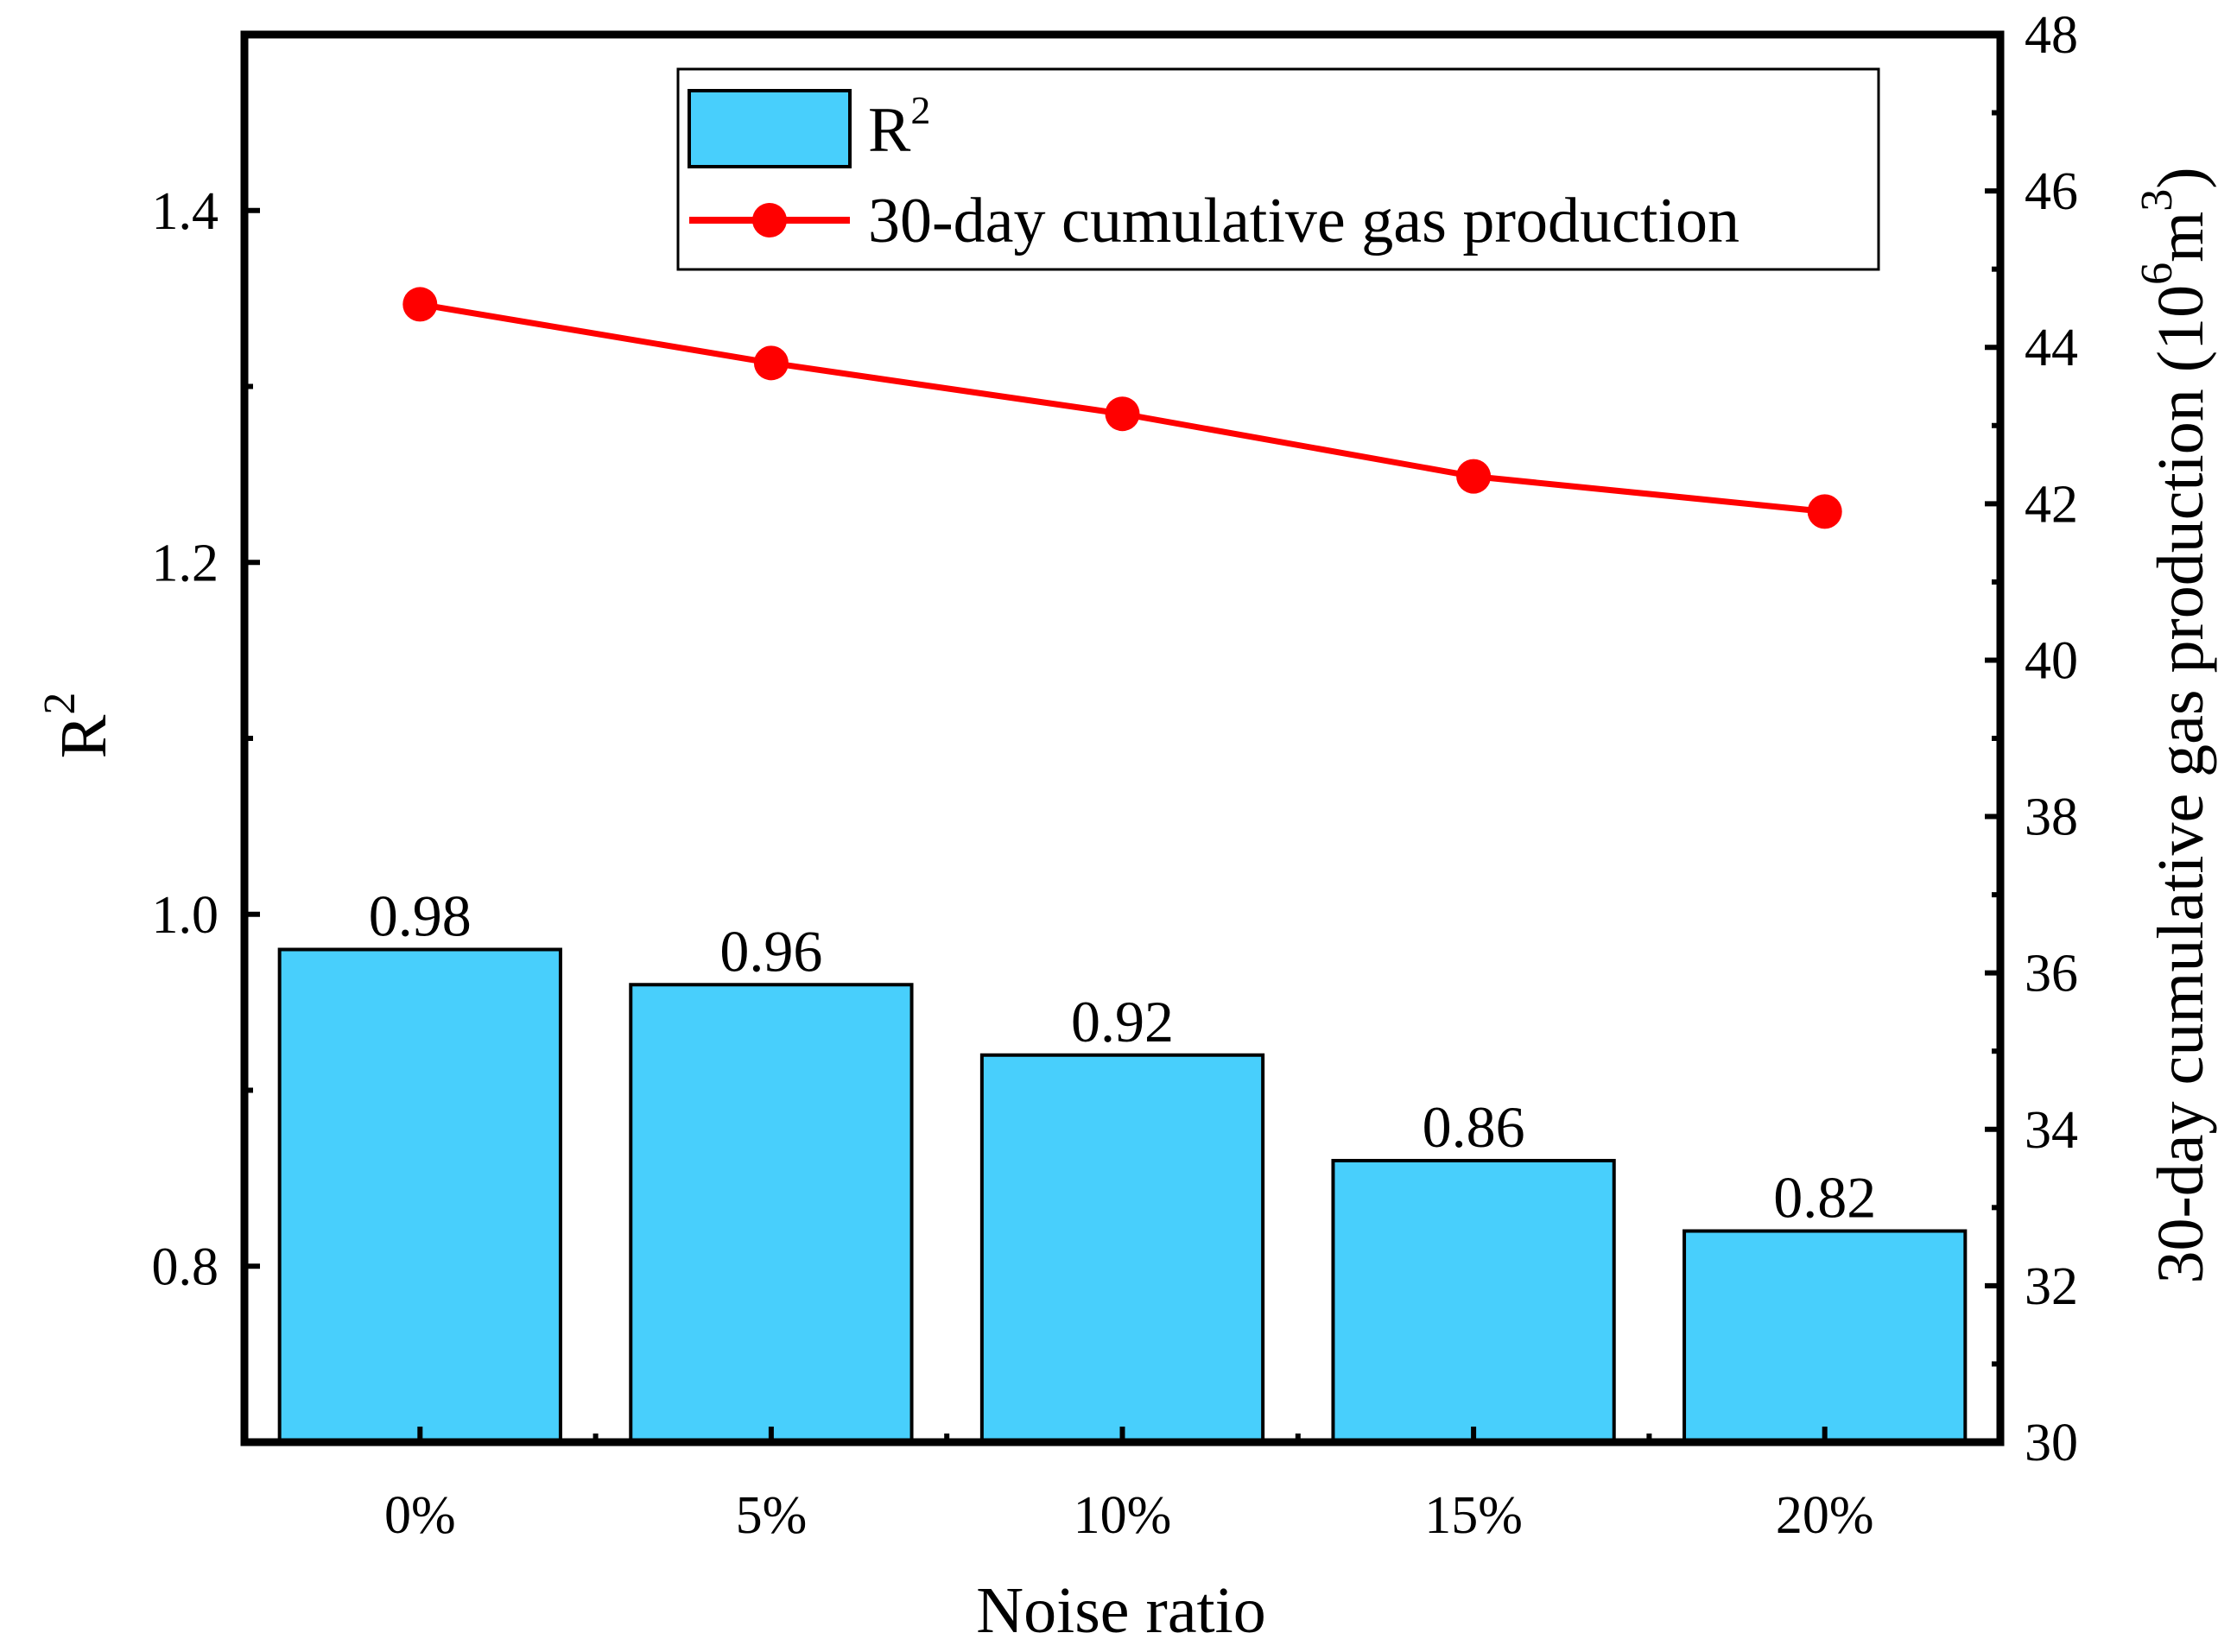 Image resolution: width=2237 pixels, height=1652 pixels. What do you see at coordinates (1474, 1127) in the screenshot?
I see `bar-data-label-3: 0.86` at bounding box center [1474, 1127].